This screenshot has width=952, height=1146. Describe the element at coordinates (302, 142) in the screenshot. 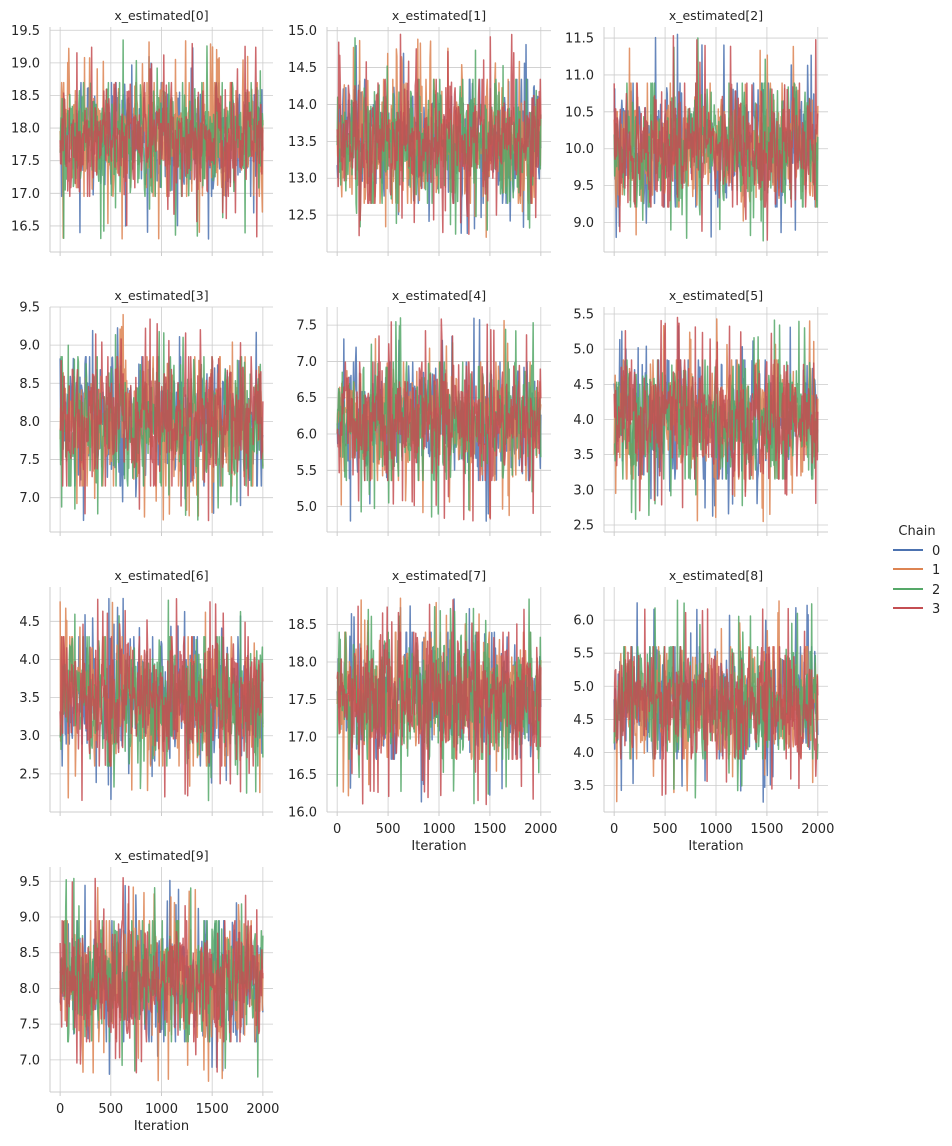

I see `y-tick-label: 13.5` at that location.